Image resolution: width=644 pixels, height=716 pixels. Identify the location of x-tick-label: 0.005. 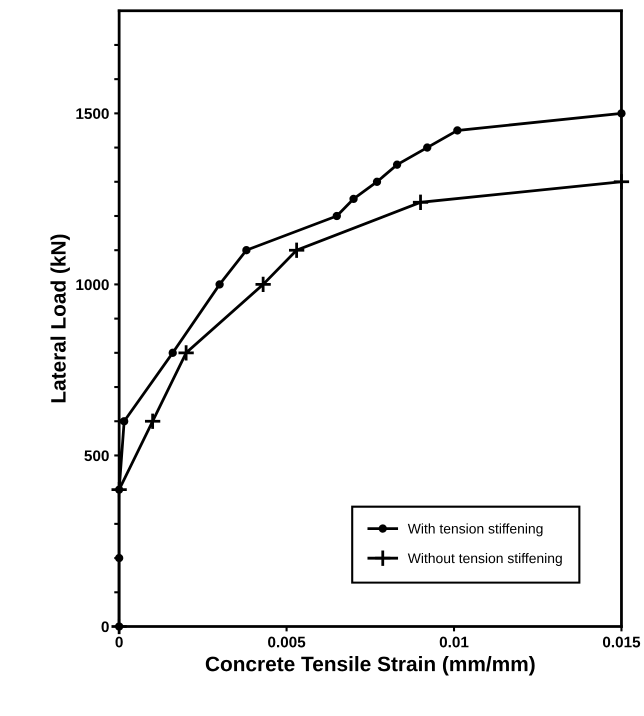
(287, 642).